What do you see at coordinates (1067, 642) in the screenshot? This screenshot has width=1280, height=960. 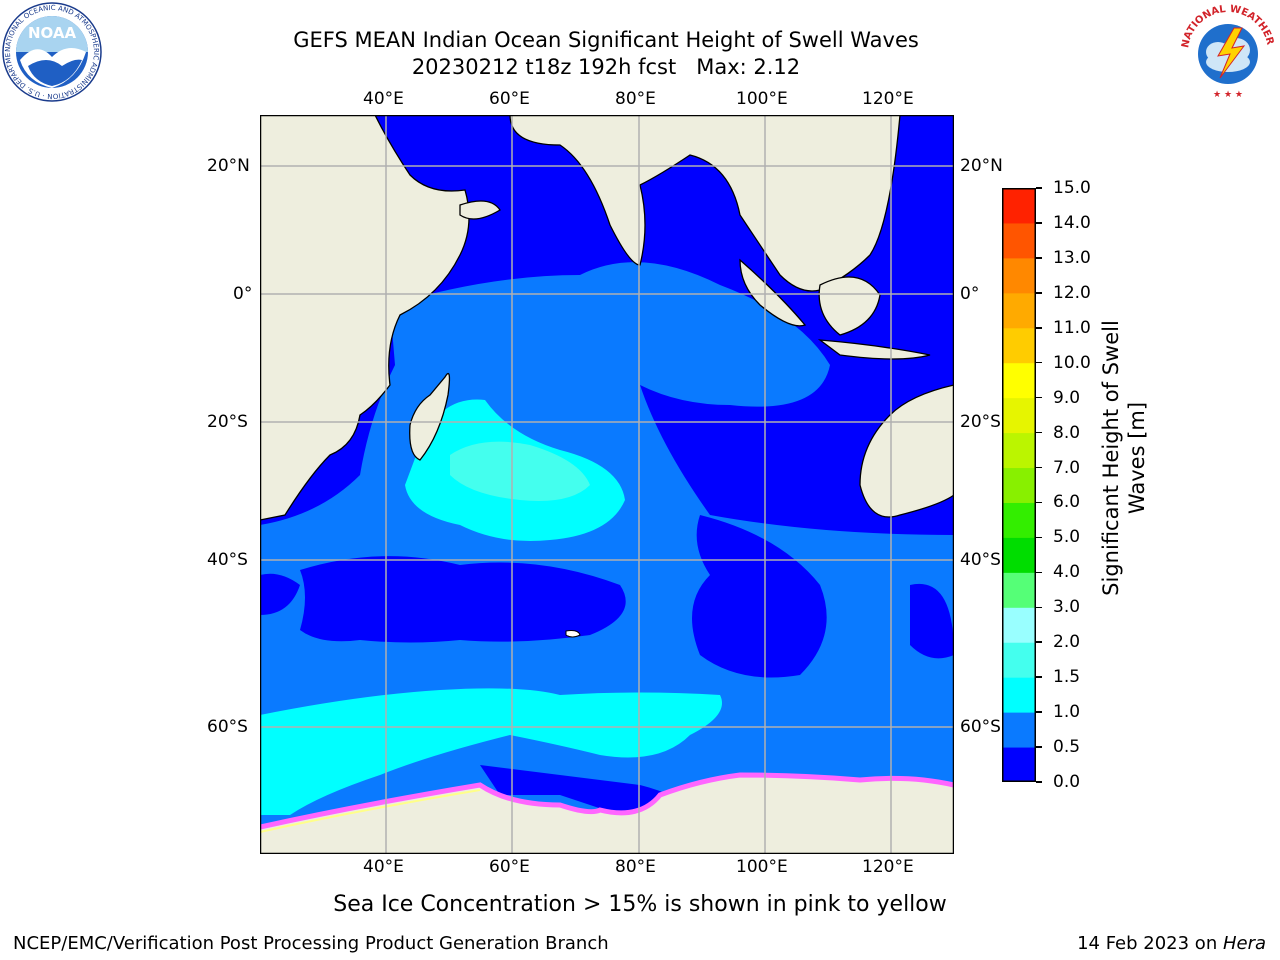 I see `colorbar-tick-label: 2.0` at bounding box center [1067, 642].